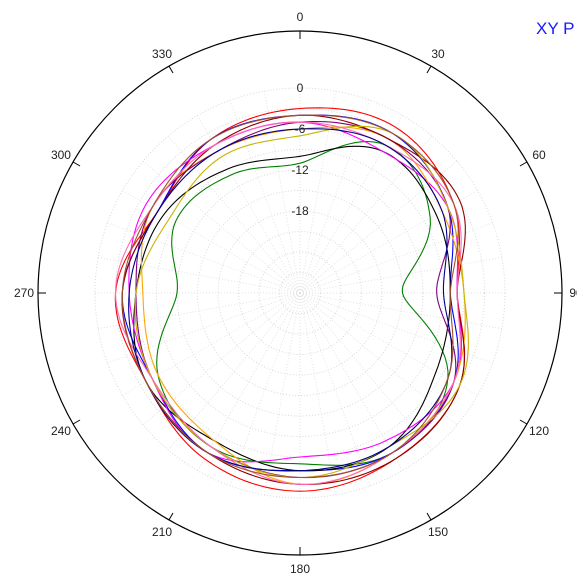  What do you see at coordinates (300, 569) in the screenshot?
I see `angle-label: 180` at bounding box center [300, 569].